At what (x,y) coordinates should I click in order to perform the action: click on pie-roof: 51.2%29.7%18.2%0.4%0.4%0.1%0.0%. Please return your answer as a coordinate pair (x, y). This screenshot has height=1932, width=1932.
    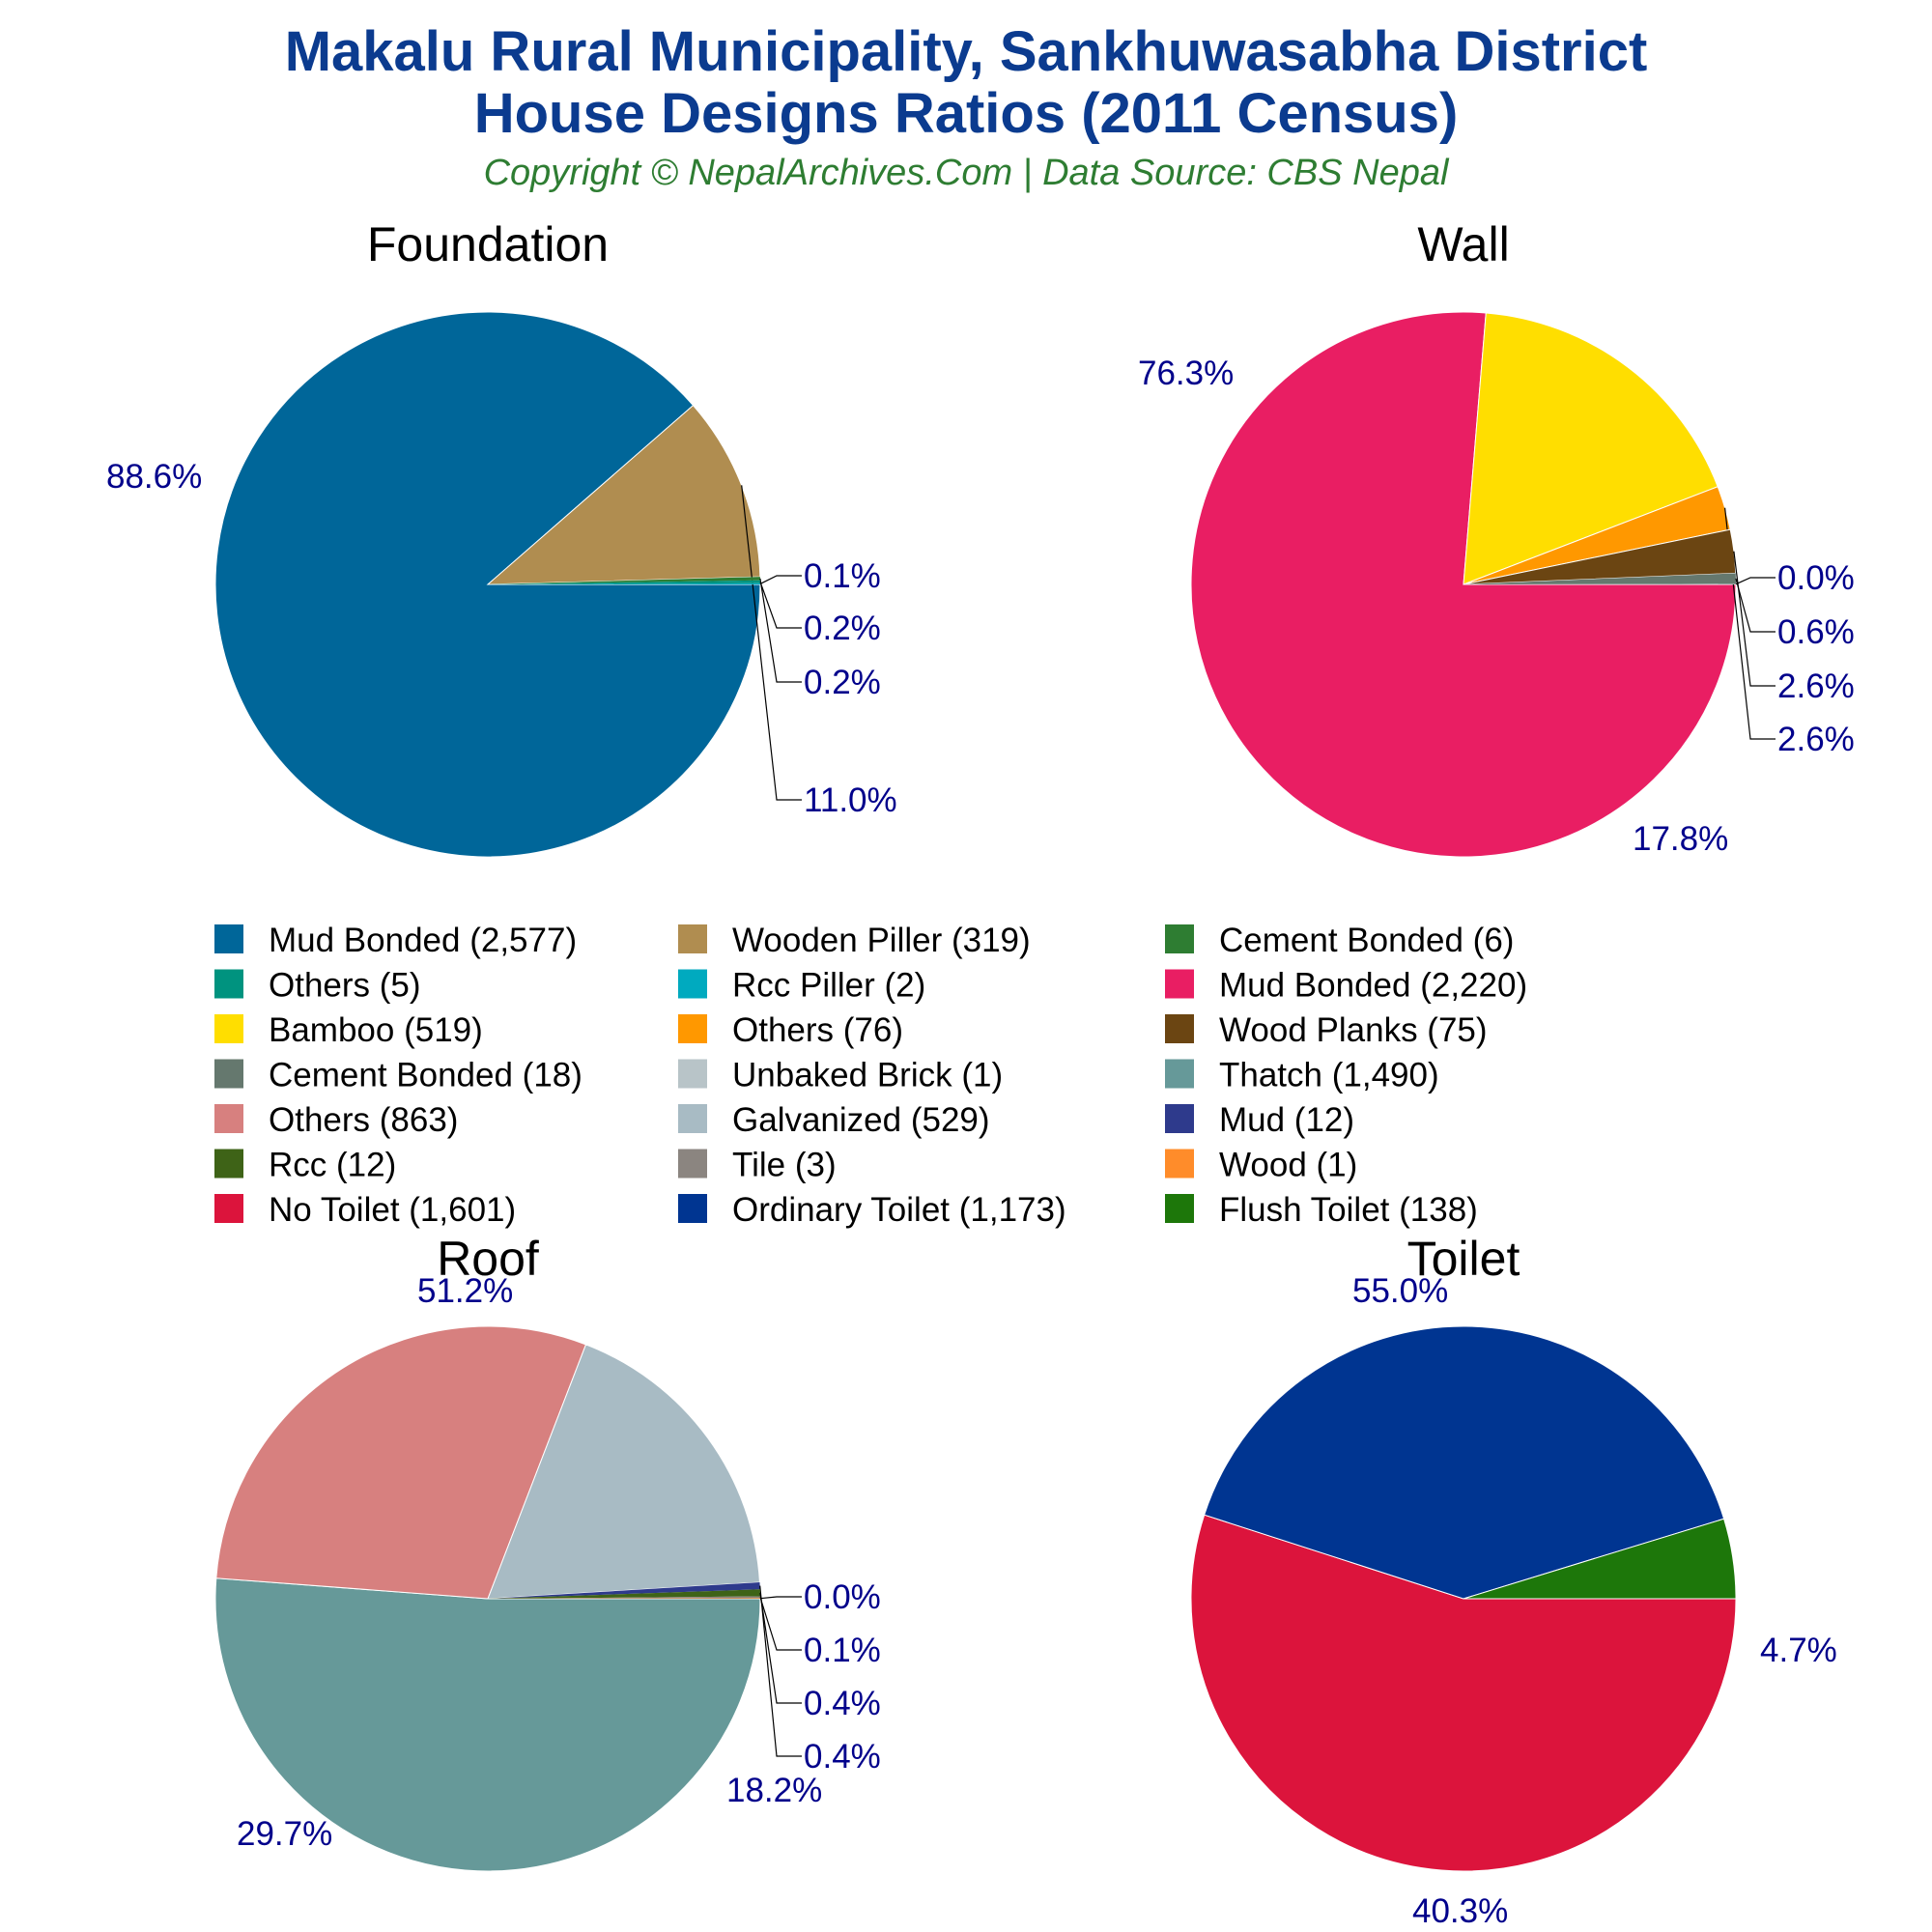
    Looking at the image, I should click on (547, 1572).